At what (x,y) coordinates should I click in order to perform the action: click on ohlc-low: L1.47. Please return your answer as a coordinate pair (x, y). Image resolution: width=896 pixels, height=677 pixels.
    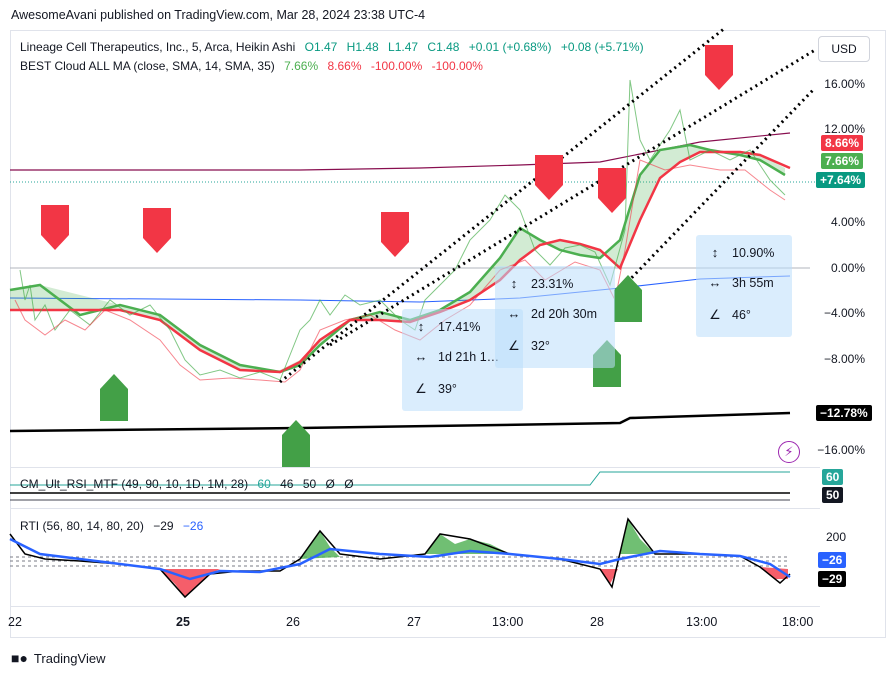
    Looking at the image, I should click on (403, 47).